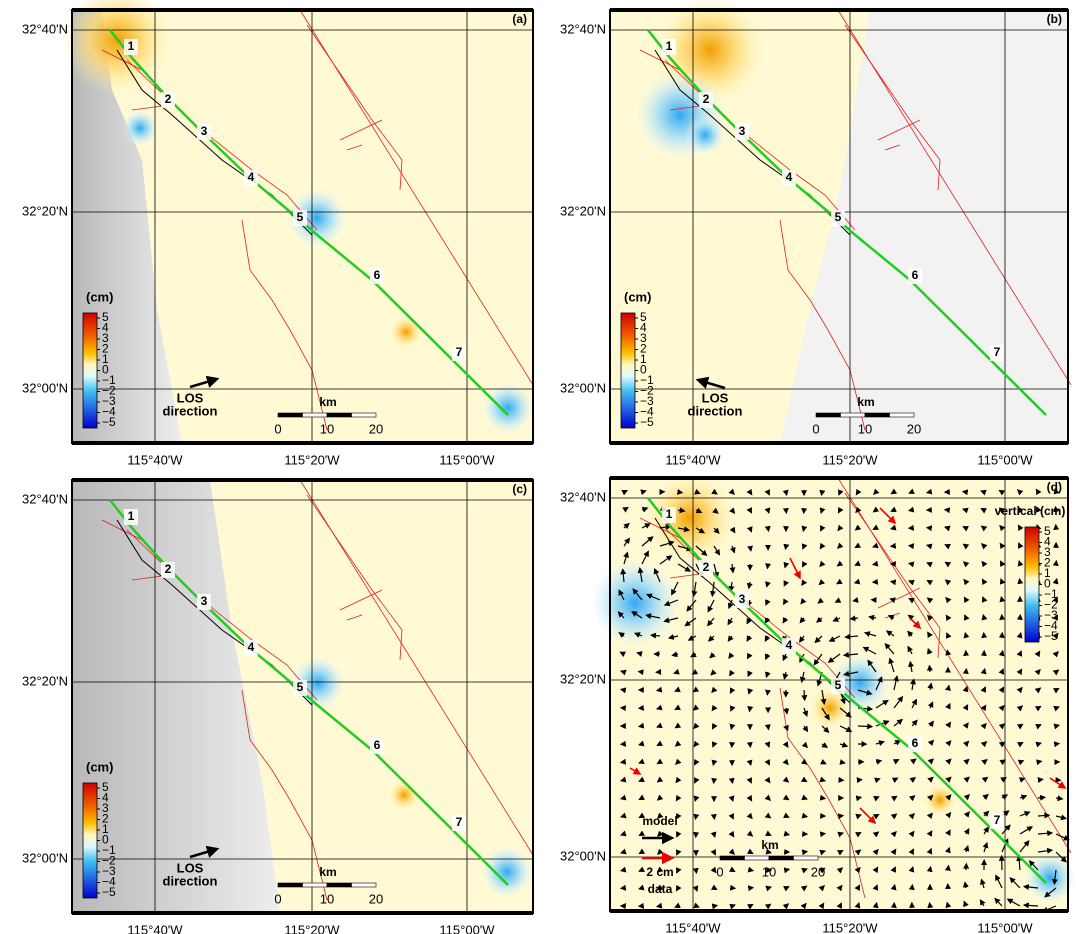 This screenshot has width=1076, height=934. What do you see at coordinates (190, 410) in the screenshot?
I see `los-label: direction` at bounding box center [190, 410].